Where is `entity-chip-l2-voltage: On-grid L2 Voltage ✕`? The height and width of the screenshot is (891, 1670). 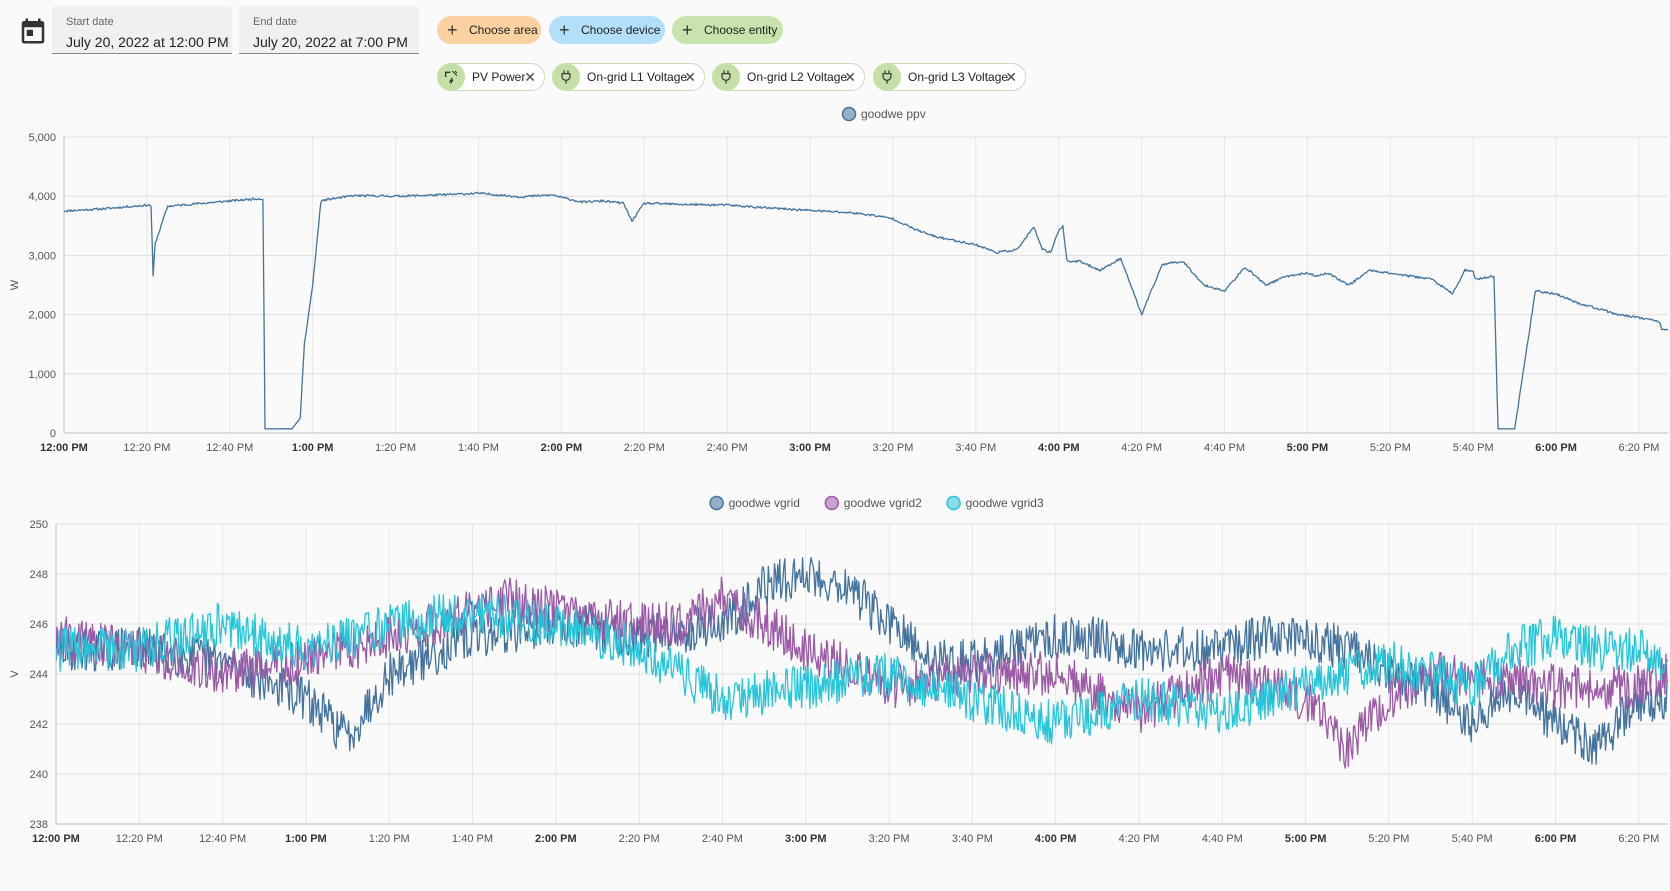
entity-chip-l2-voltage: On-grid L2 Voltage ✕ is located at coordinates (788, 77).